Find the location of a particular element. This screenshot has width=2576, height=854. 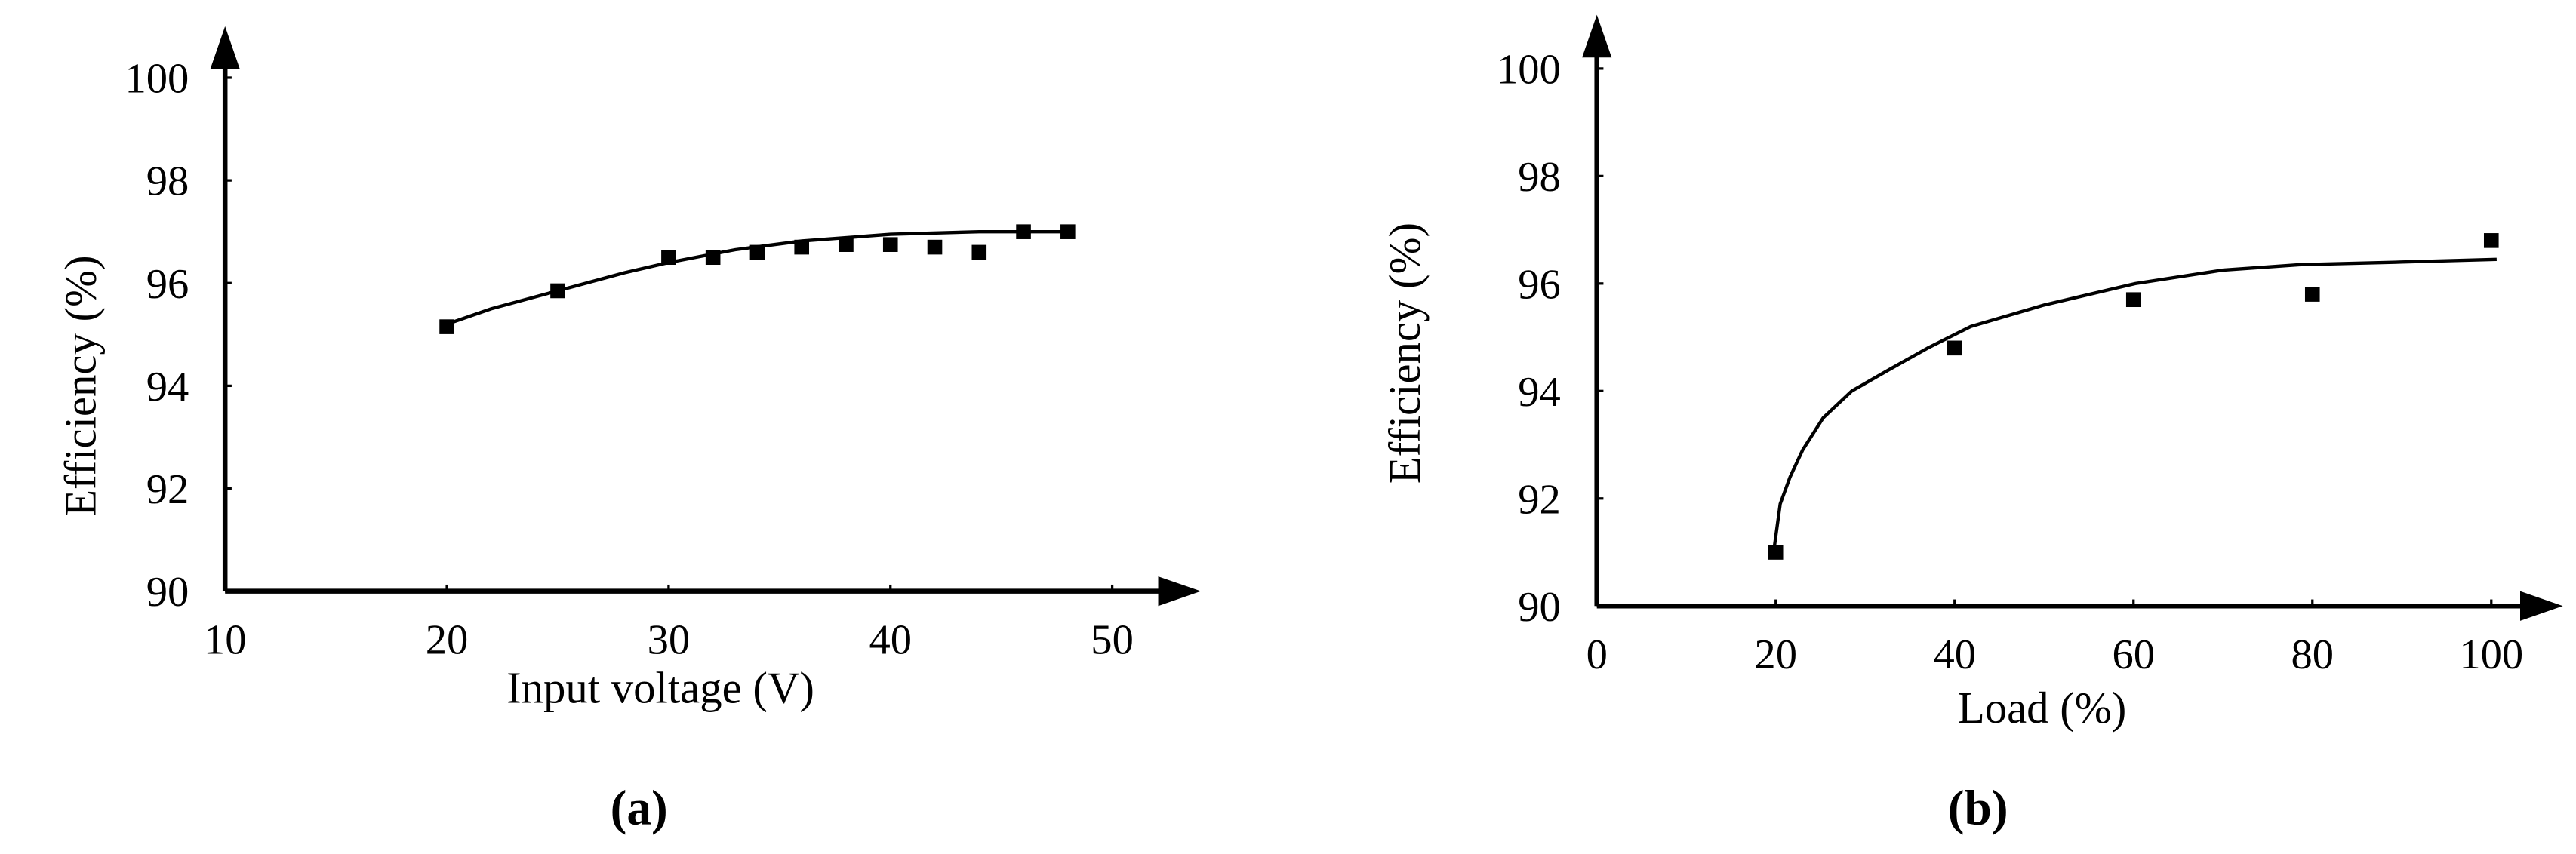

x-tick-label: 50 is located at coordinates (1112, 639).